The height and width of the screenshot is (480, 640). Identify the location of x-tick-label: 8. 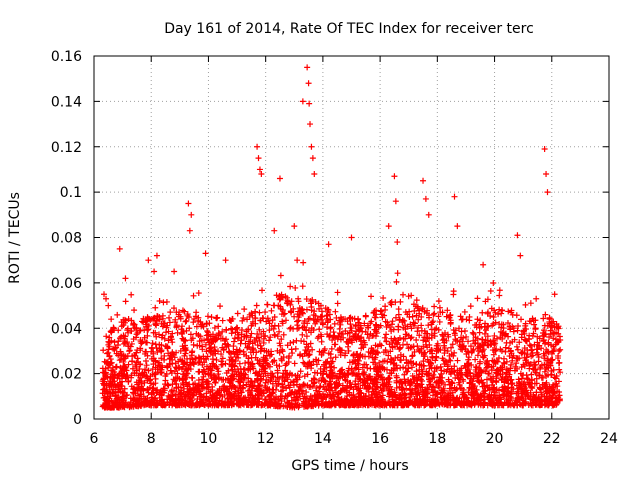
(151, 439).